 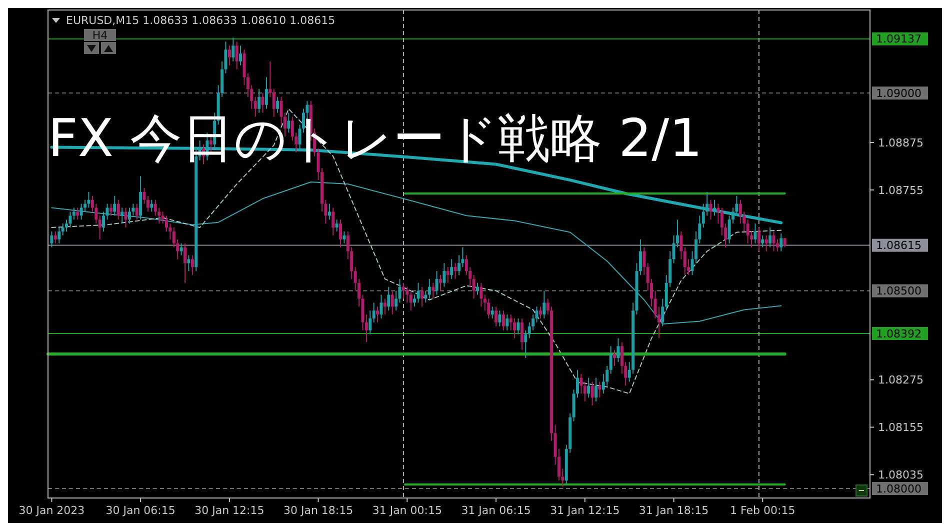 I want to click on x-tick-label: 30 Jan 18:15, so click(x=318, y=510).